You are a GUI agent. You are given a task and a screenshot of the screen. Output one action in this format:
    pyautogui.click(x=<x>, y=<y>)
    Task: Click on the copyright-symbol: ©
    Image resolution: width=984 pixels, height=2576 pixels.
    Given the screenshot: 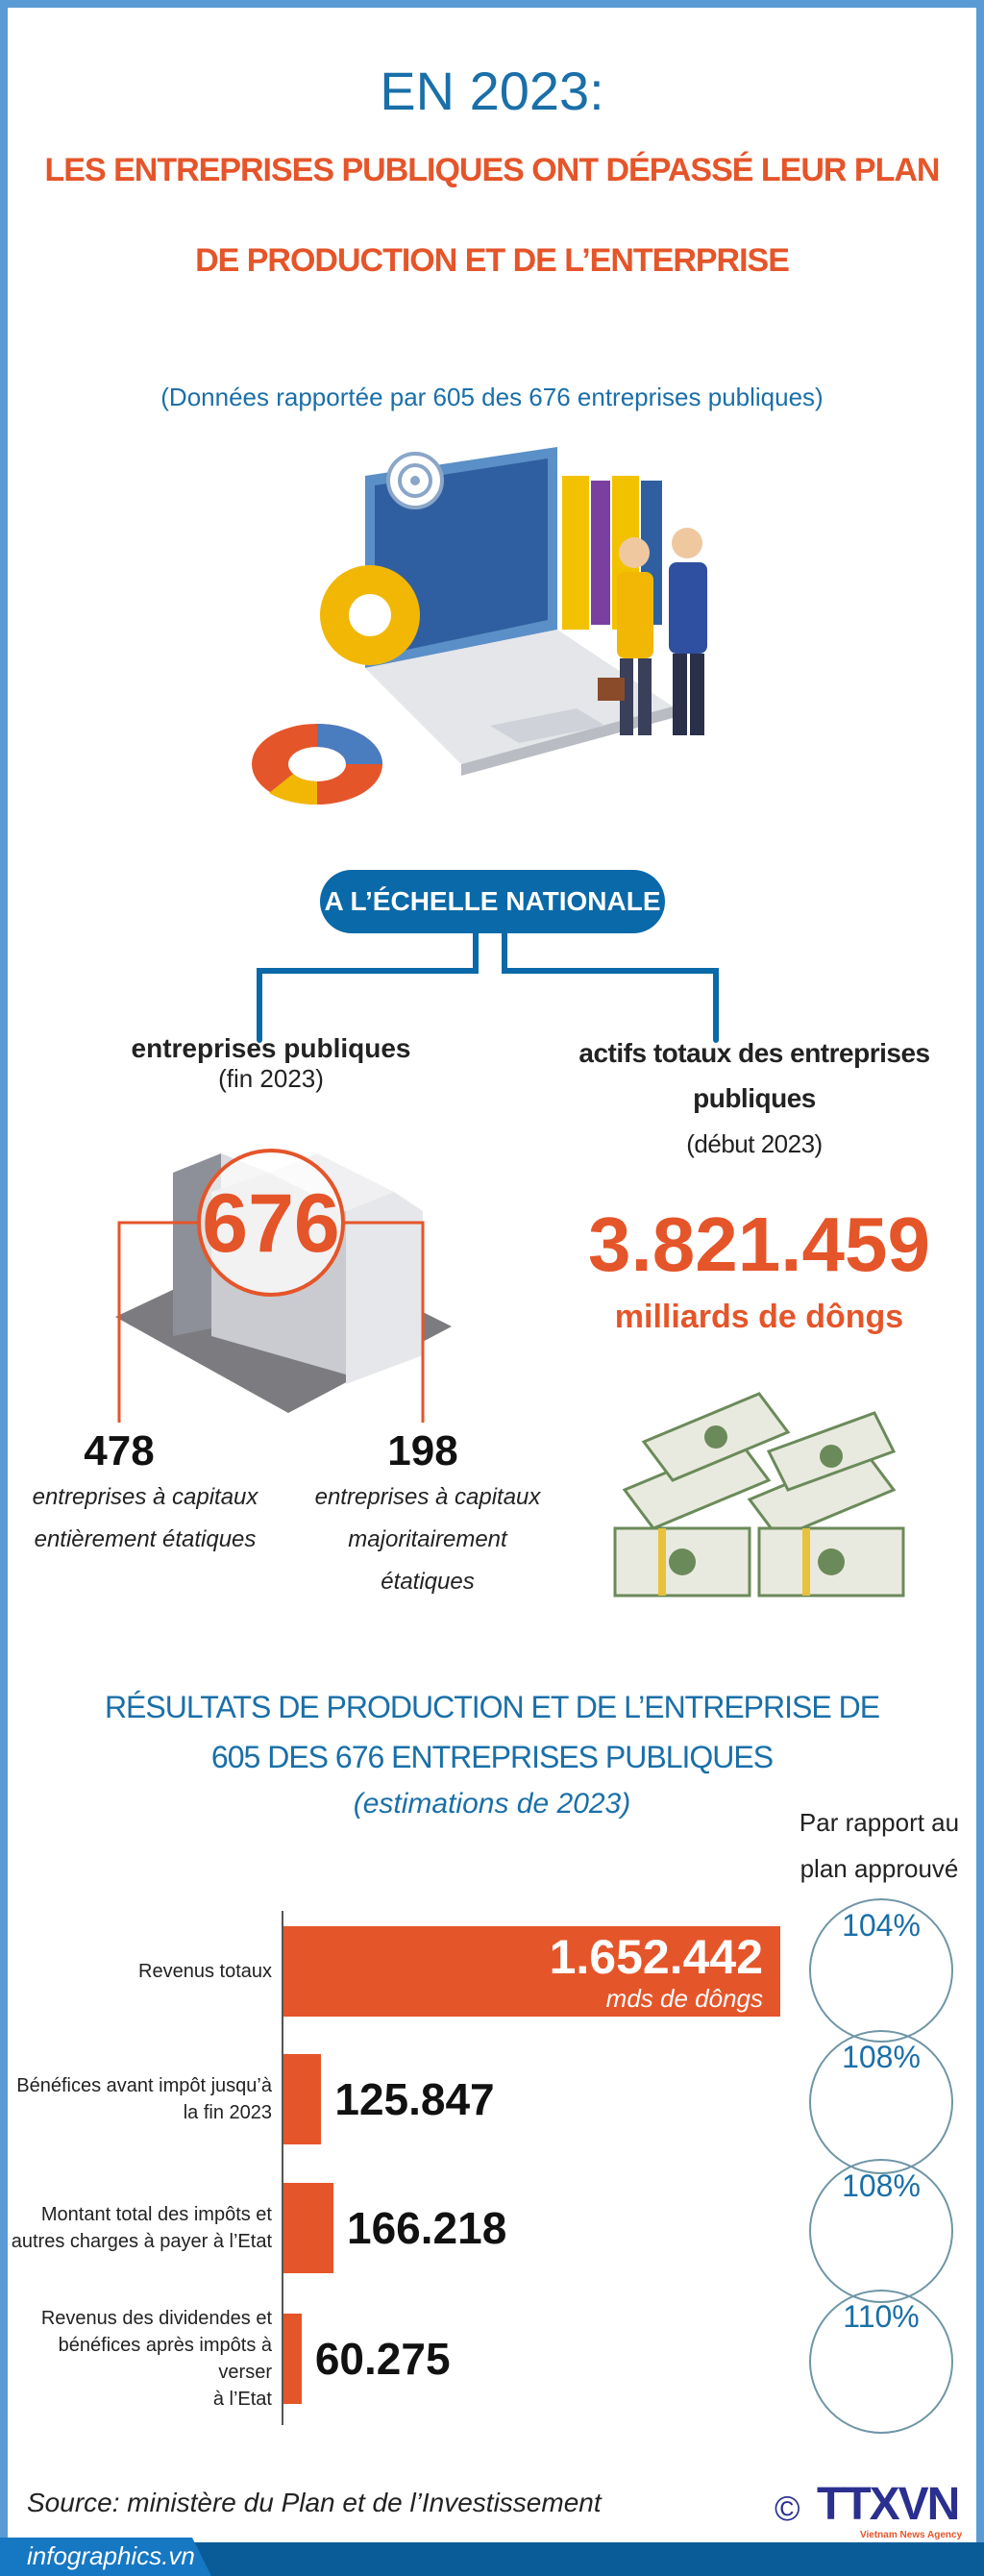 What is the action you would take?
    pyautogui.click(x=788, y=2508)
    